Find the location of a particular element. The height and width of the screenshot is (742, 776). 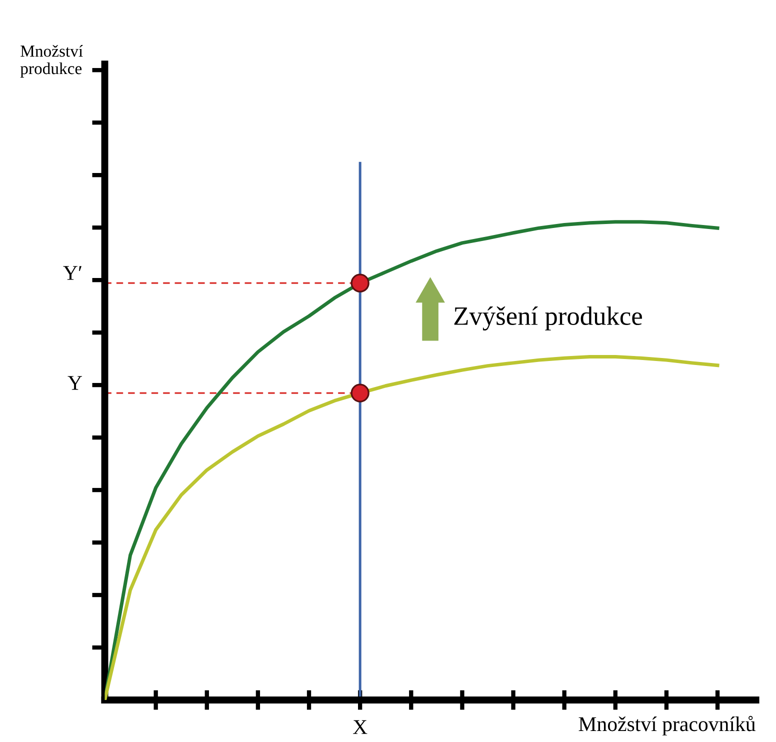

text: Množství pracovníků is located at coordinates (667, 726).